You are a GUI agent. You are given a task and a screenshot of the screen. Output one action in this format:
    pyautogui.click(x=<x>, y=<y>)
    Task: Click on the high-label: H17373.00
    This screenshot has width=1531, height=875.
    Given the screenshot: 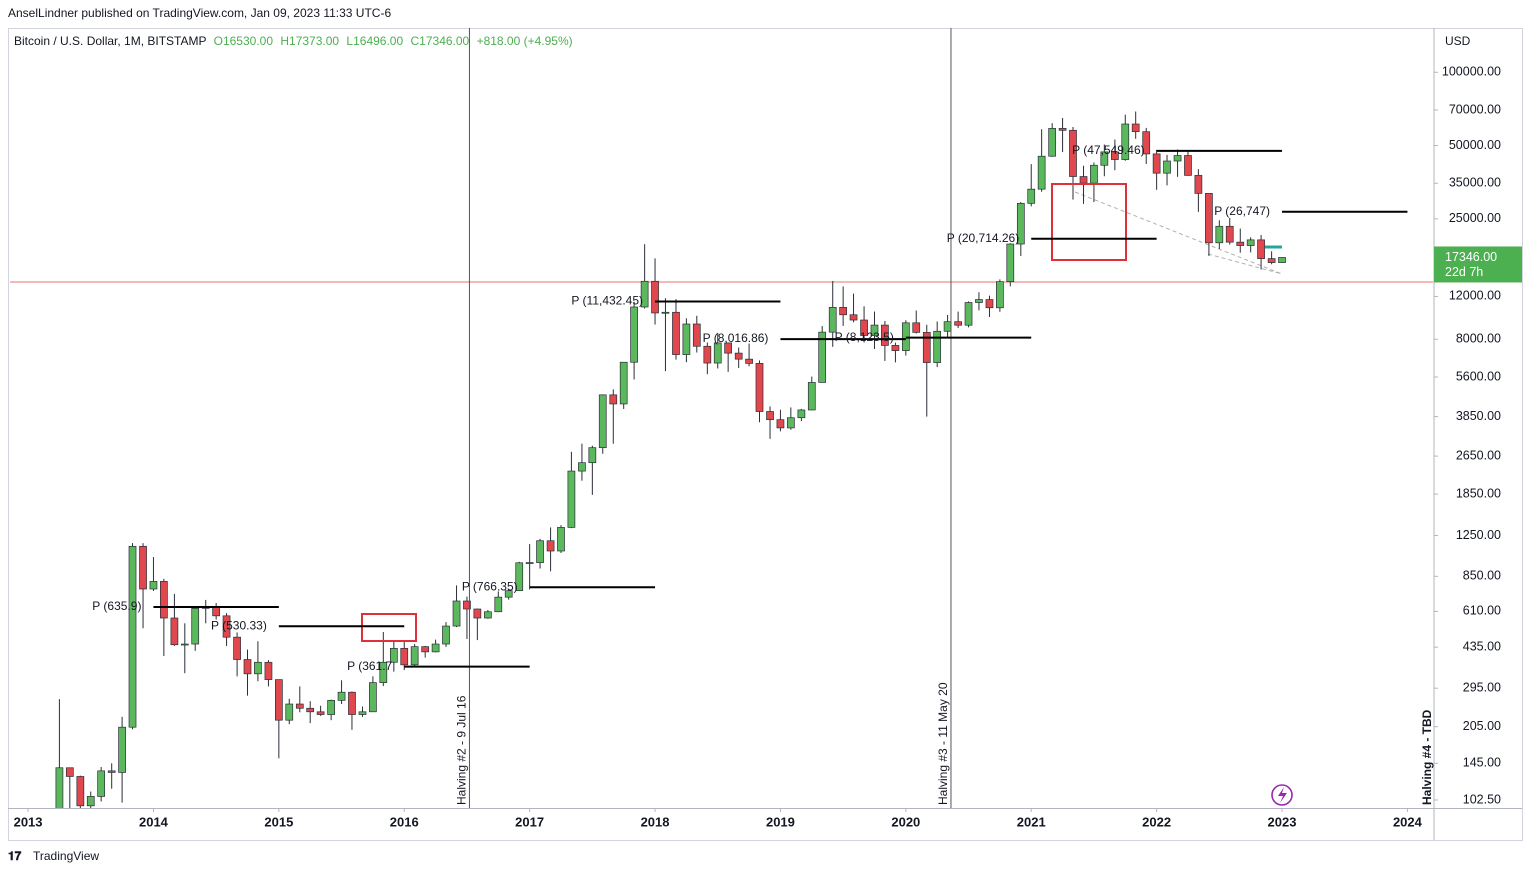 What is the action you would take?
    pyautogui.click(x=309, y=41)
    